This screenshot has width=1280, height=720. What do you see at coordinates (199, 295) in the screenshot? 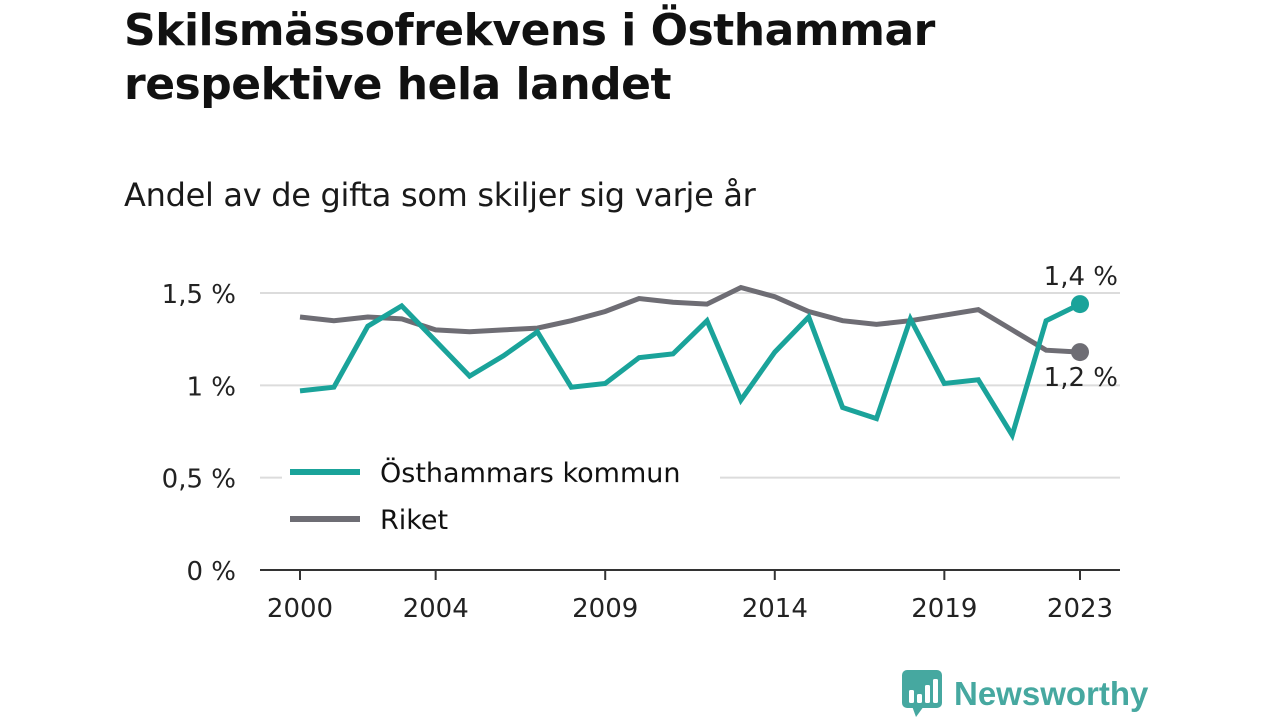
I see `y-tick-label: 1,5 %` at bounding box center [199, 295].